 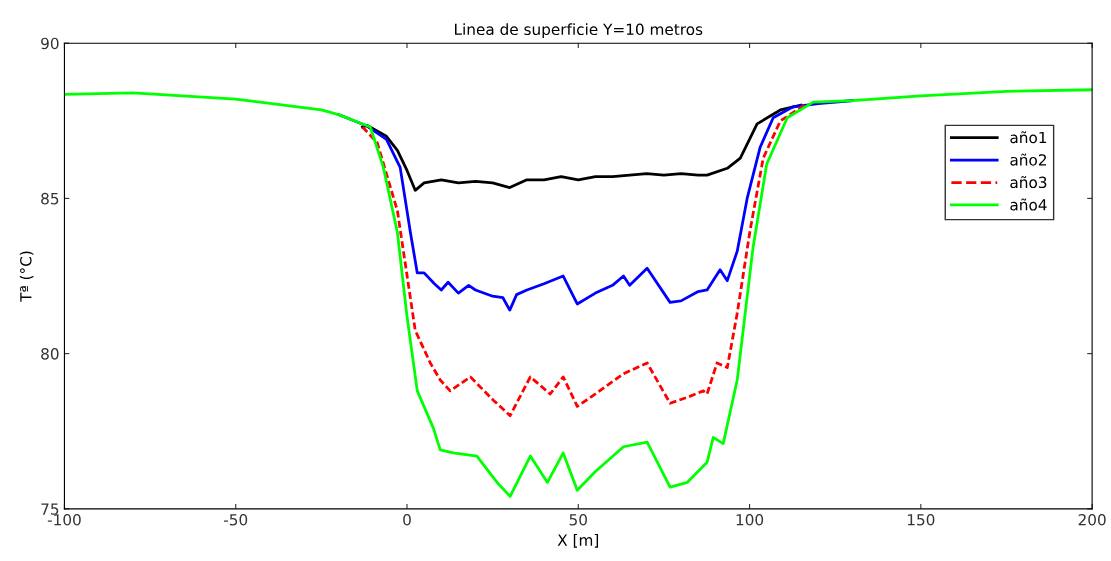 What do you see at coordinates (26, 276) in the screenshot?
I see `y-axis-title: Tª (°C)` at bounding box center [26, 276].